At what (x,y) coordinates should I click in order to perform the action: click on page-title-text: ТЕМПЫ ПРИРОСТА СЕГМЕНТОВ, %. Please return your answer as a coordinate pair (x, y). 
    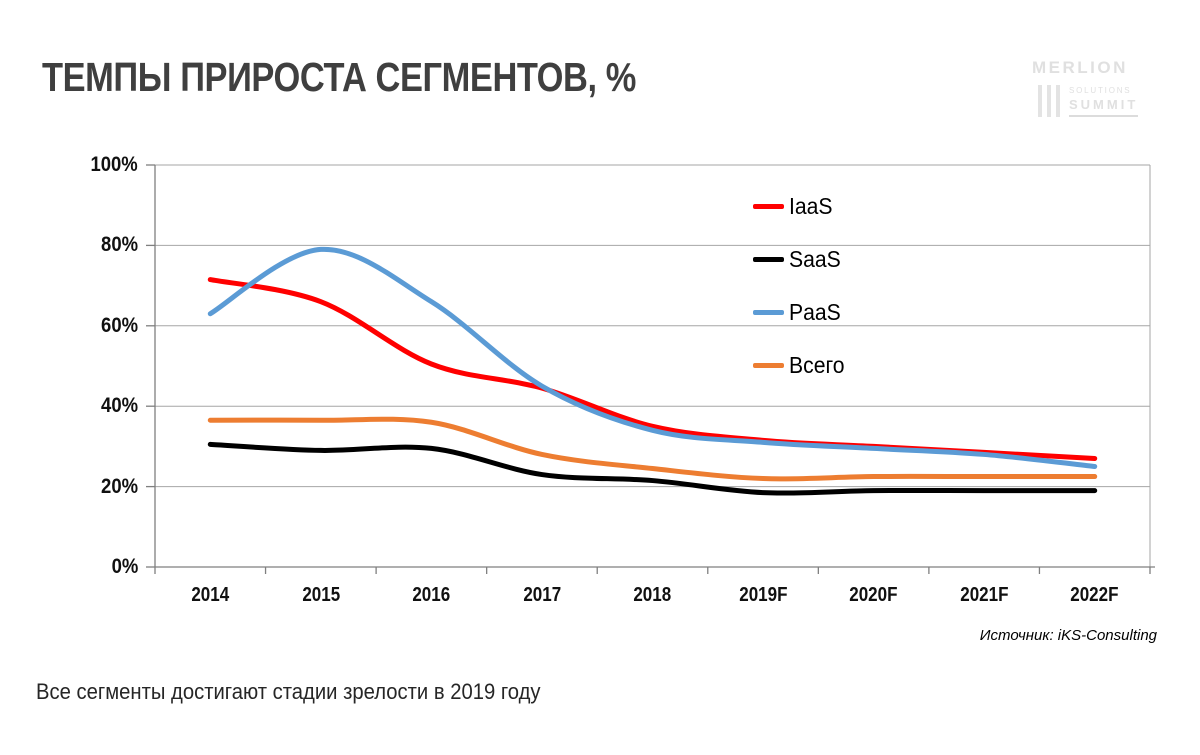
    Looking at the image, I should click on (339, 77).